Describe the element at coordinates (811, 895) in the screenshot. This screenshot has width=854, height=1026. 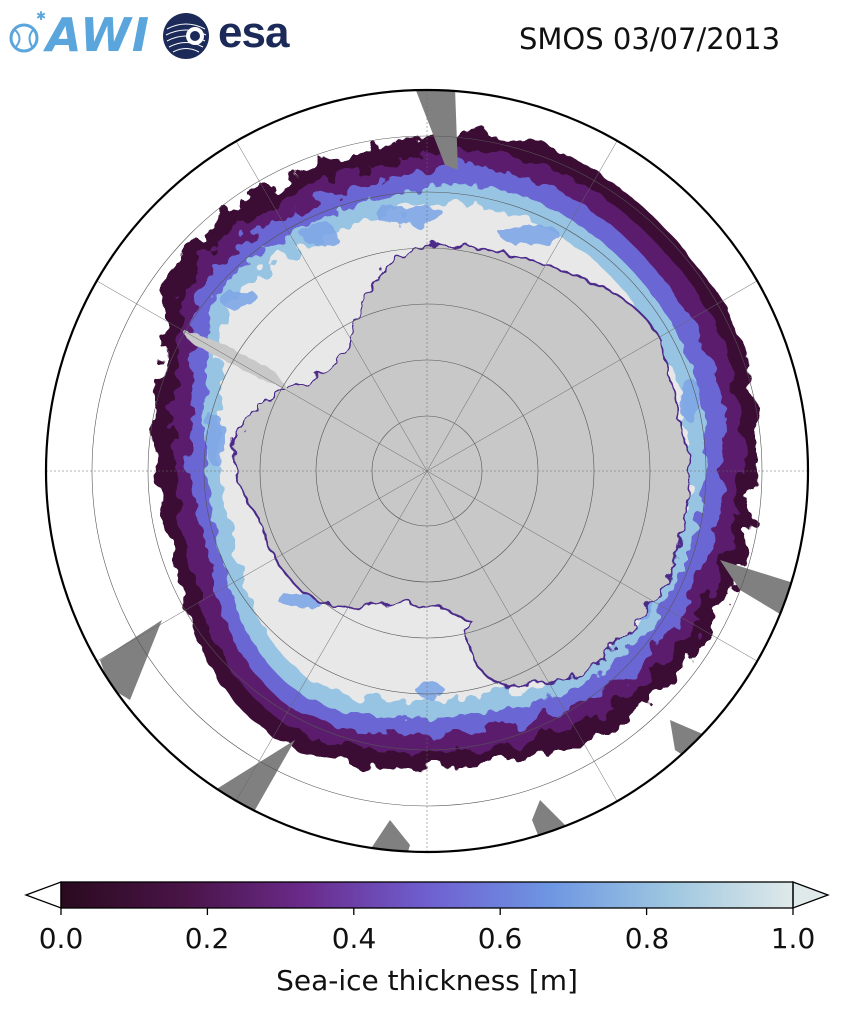
I see `colorbar-extend-max` at that location.